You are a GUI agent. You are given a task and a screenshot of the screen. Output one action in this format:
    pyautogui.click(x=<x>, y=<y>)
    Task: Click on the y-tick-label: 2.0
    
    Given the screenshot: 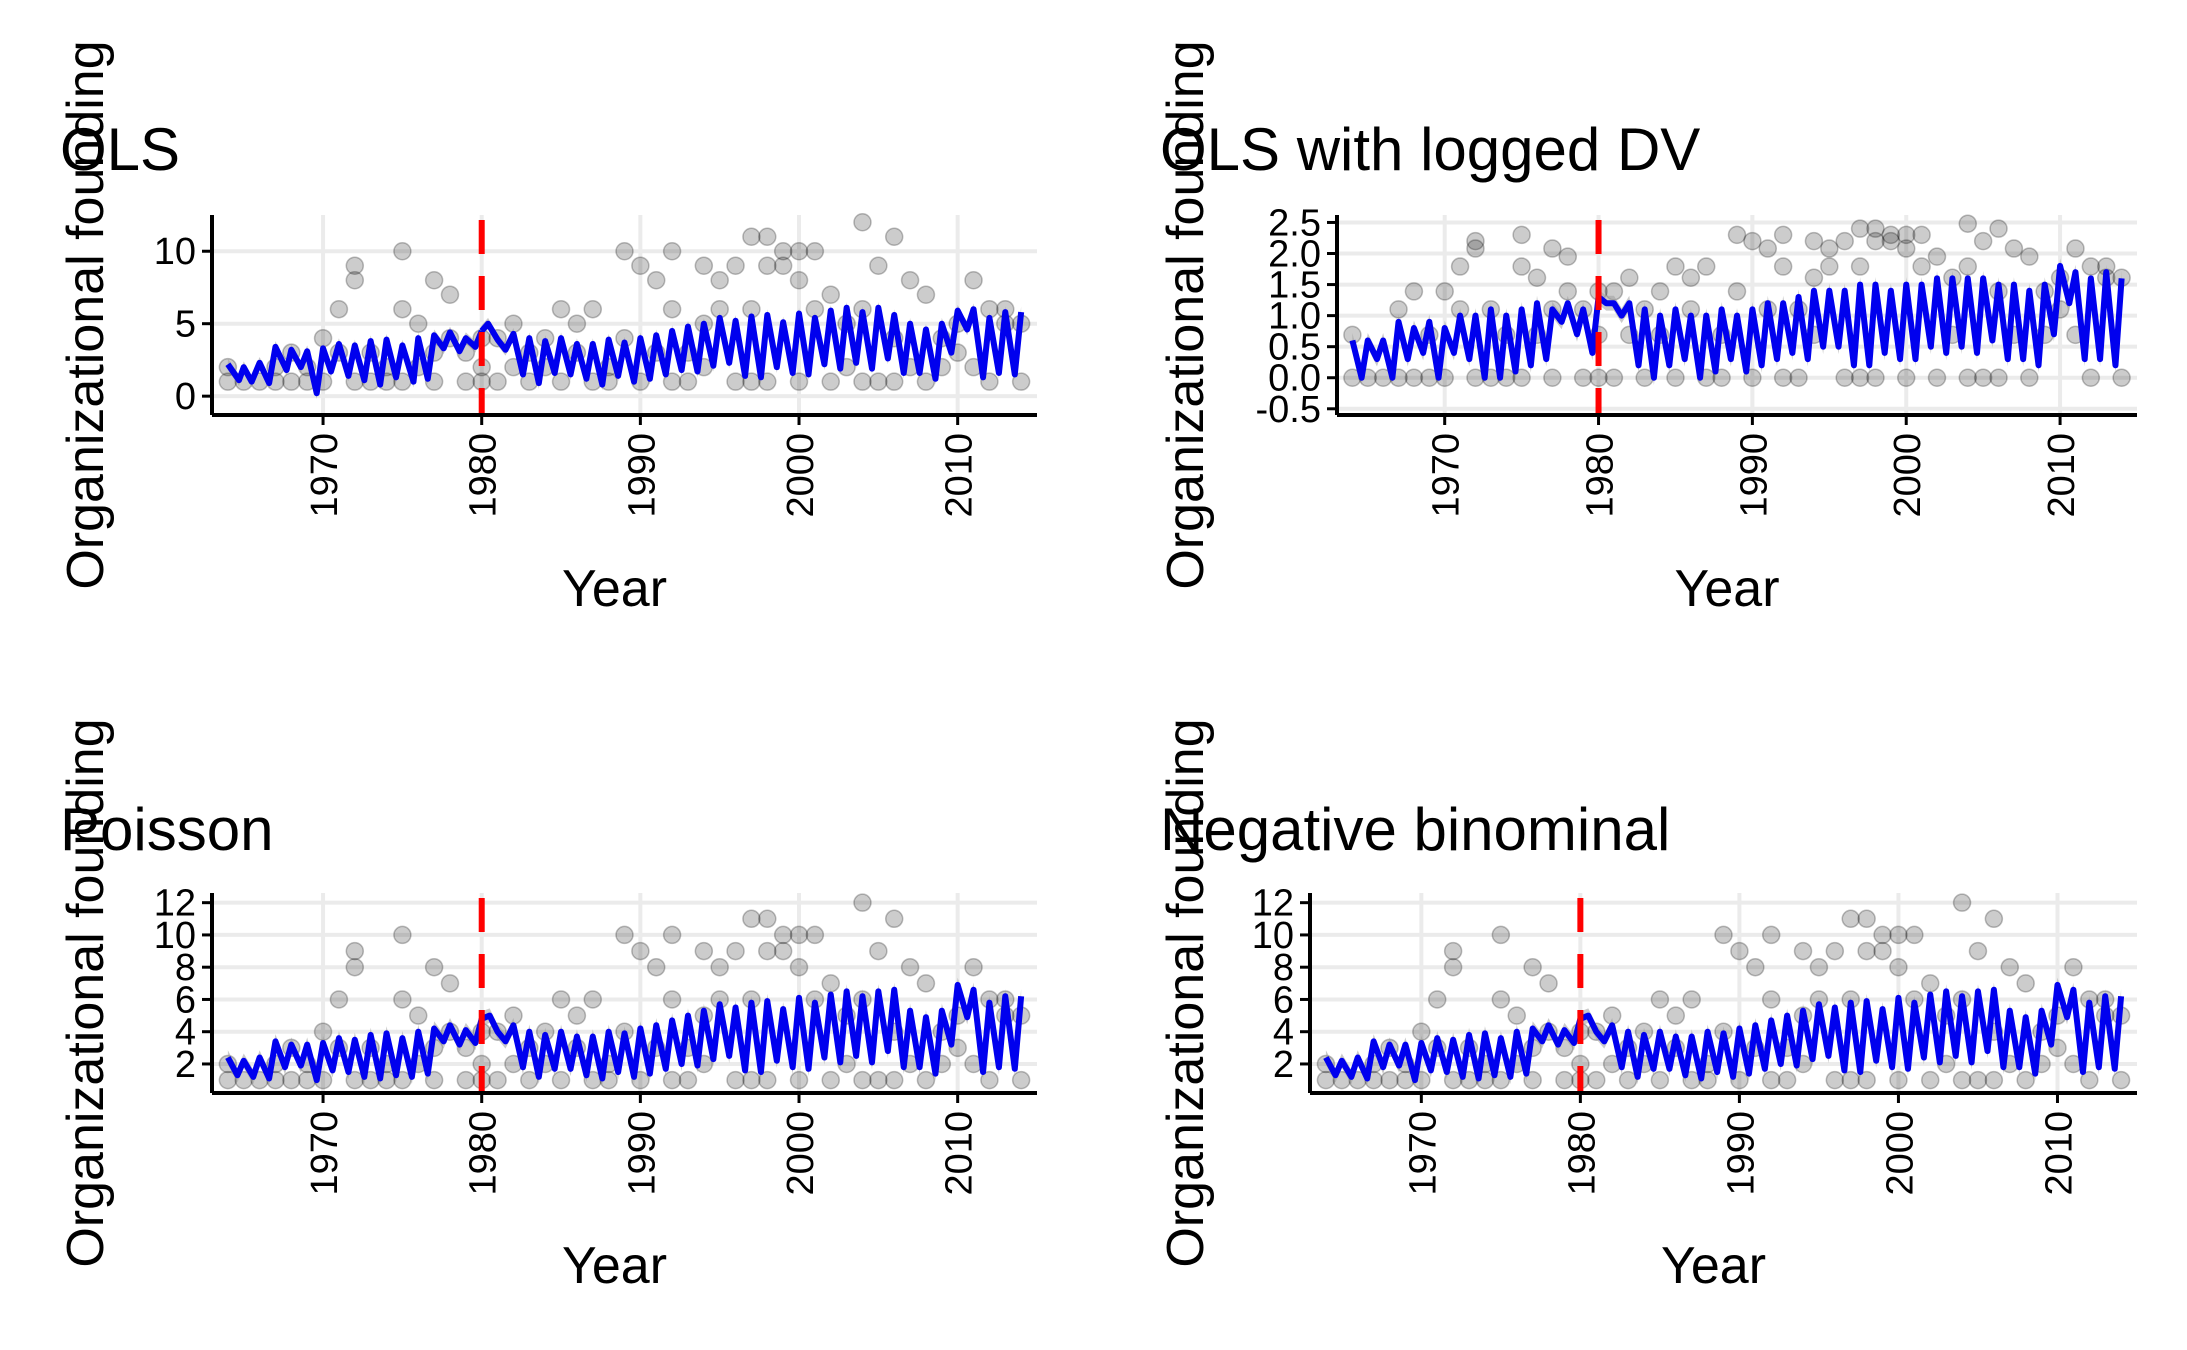 What is the action you would take?
    pyautogui.click(x=1294, y=255)
    